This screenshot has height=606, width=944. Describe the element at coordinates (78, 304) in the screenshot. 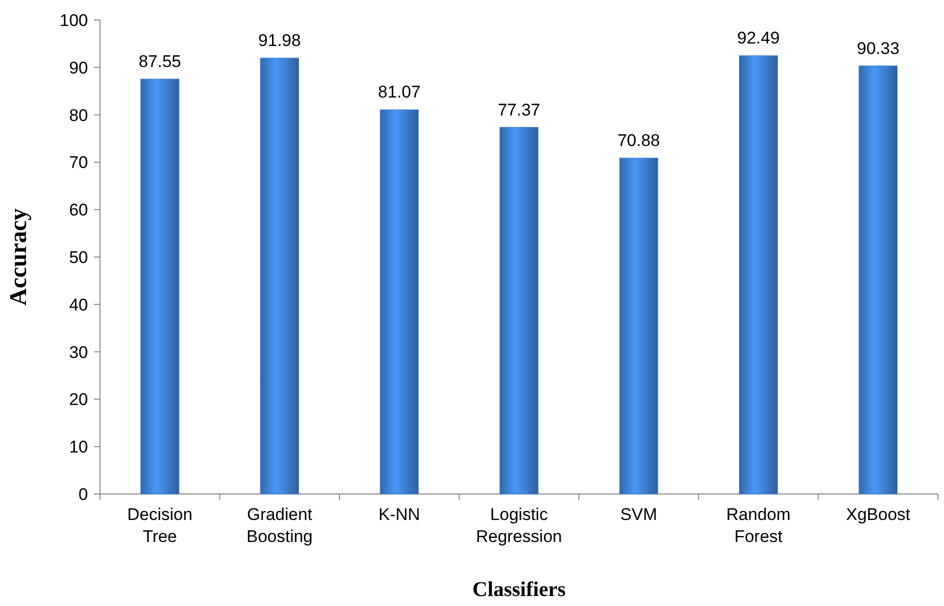

I see `y-tick-label: 40` at that location.